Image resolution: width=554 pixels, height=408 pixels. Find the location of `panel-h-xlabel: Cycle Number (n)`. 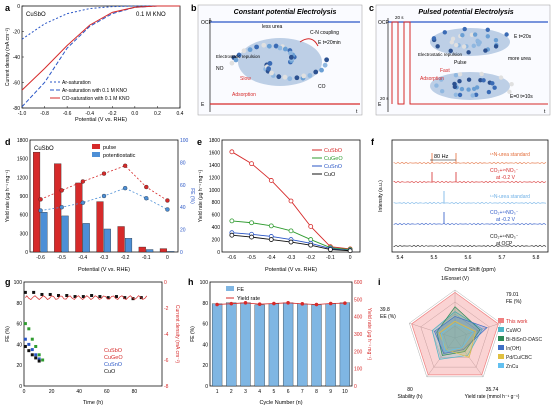

panel-h-xlabel: Cycle Number (n) is located at coordinates (280, 403).